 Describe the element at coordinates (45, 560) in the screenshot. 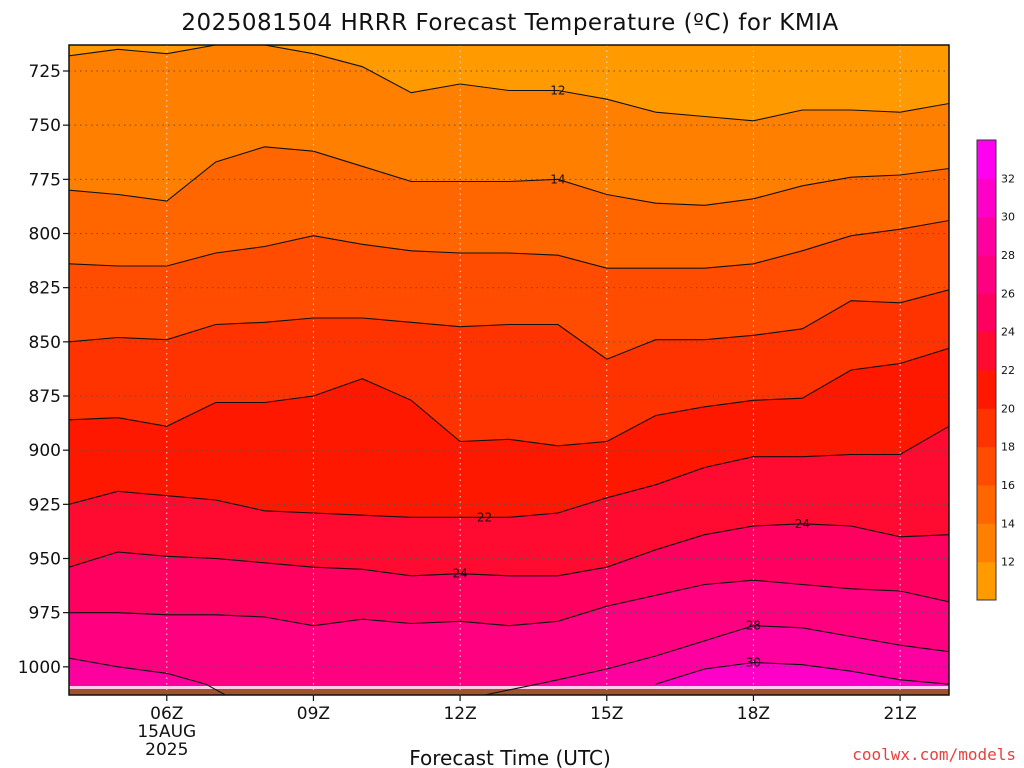

I see `y-tick-label: 950` at that location.